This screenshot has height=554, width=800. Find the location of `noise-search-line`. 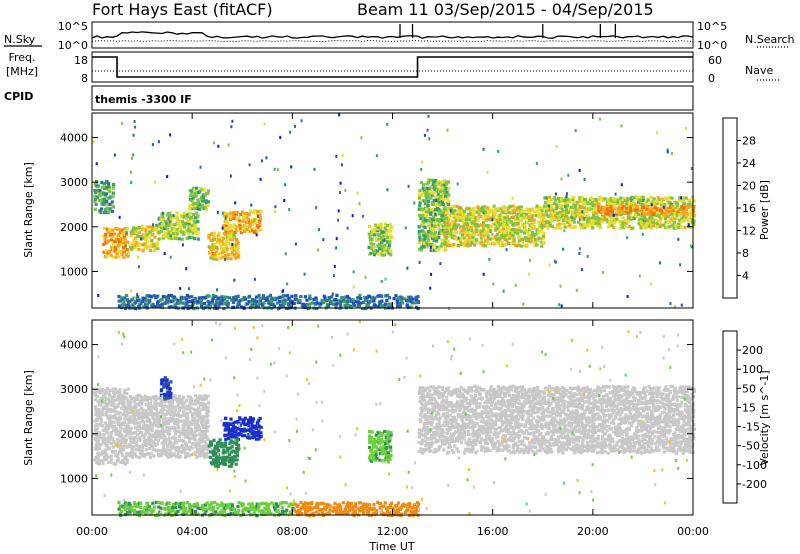

noise-search-line is located at coordinates (392, 41).